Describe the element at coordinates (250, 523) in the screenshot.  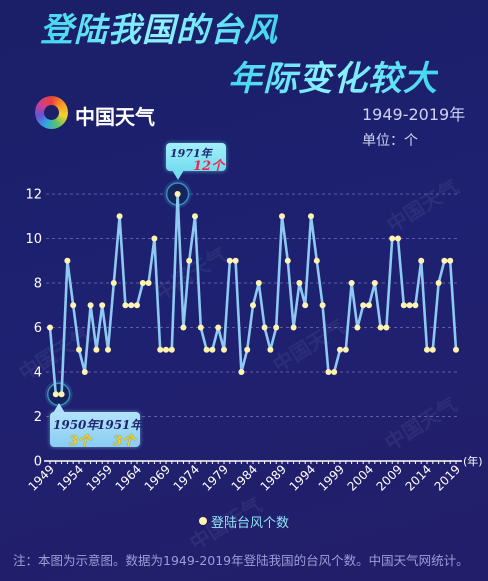
I see `legend-label: 登陆台风个数` at that location.